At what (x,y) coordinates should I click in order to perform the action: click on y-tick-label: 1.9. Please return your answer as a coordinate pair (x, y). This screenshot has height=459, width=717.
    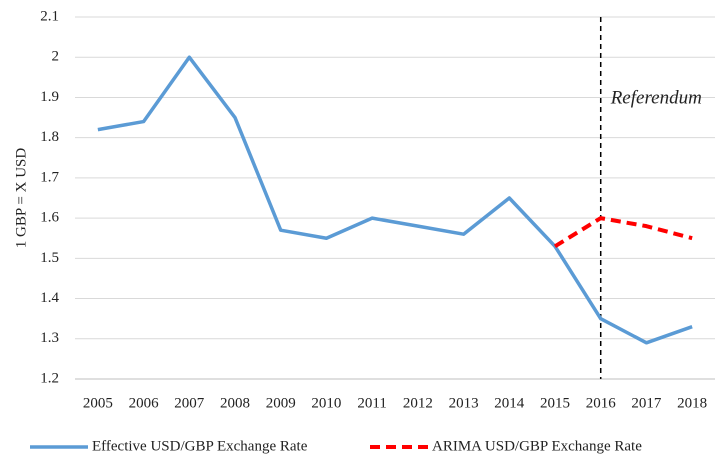
    Looking at the image, I should click on (49, 97).